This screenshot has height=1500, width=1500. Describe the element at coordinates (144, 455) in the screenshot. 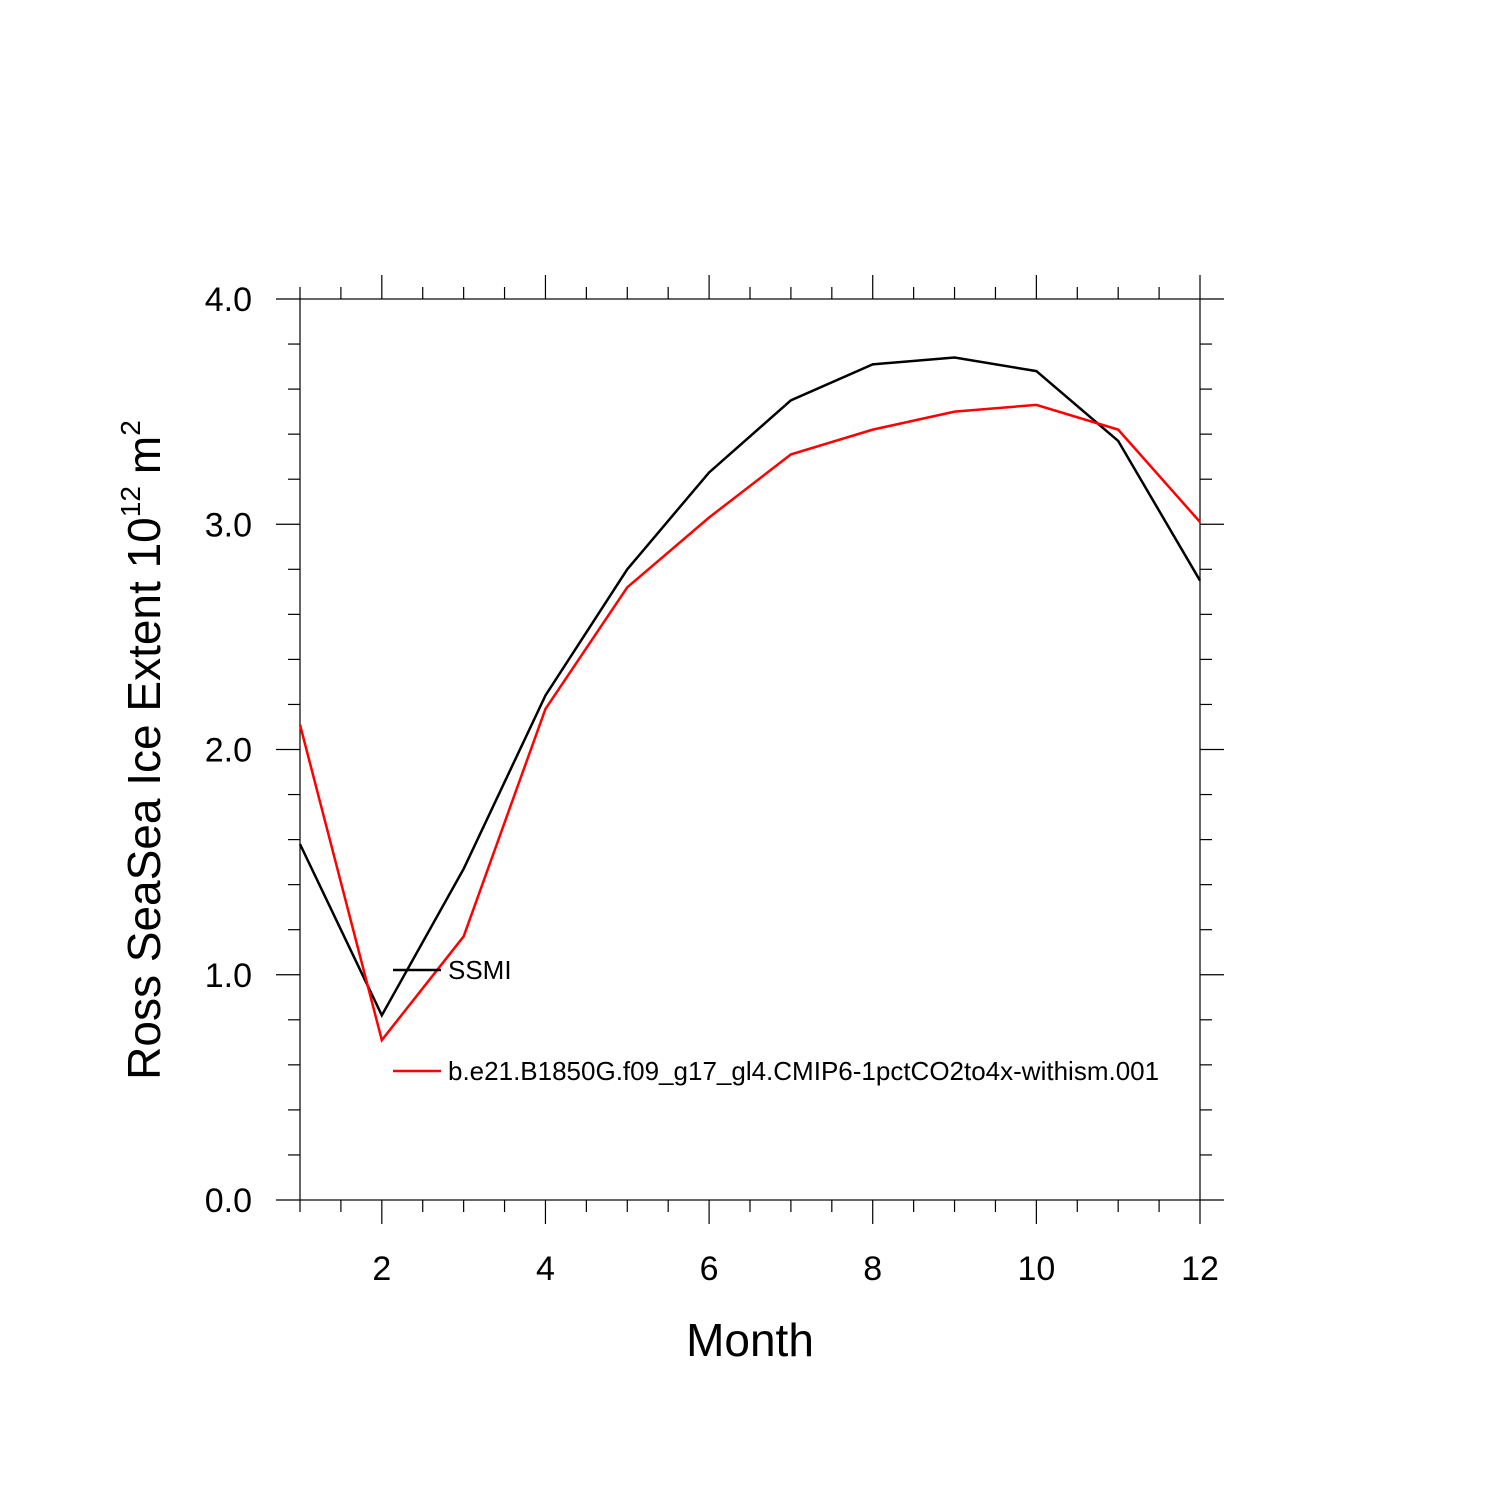

I see `y-axis-title-unit: m` at that location.